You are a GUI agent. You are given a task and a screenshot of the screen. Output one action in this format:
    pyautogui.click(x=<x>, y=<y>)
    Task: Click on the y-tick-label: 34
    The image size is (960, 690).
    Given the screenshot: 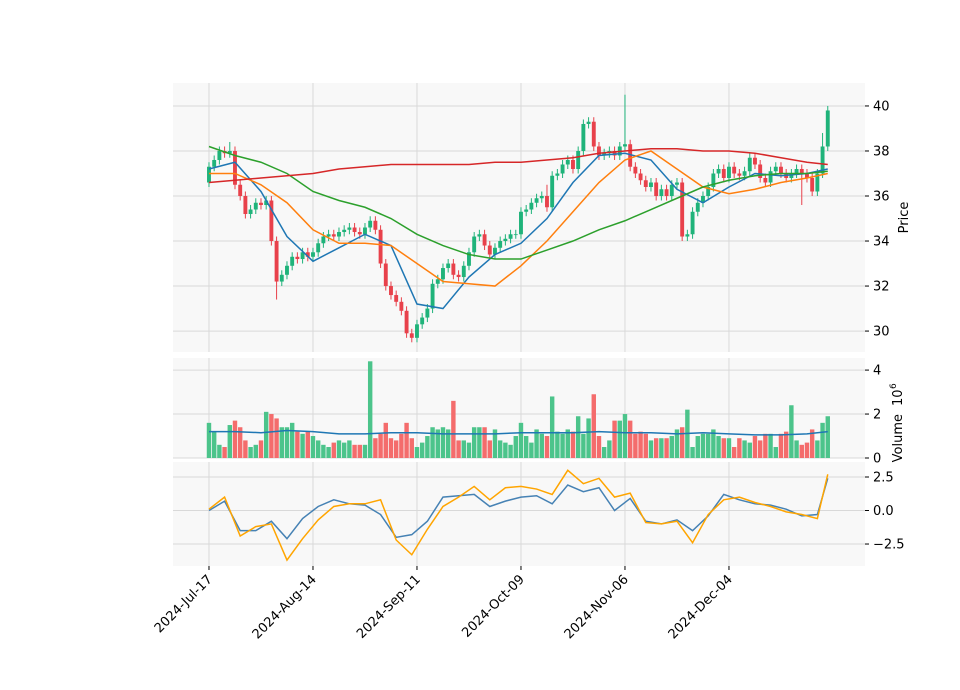 What is the action you would take?
    pyautogui.click(x=881, y=242)
    